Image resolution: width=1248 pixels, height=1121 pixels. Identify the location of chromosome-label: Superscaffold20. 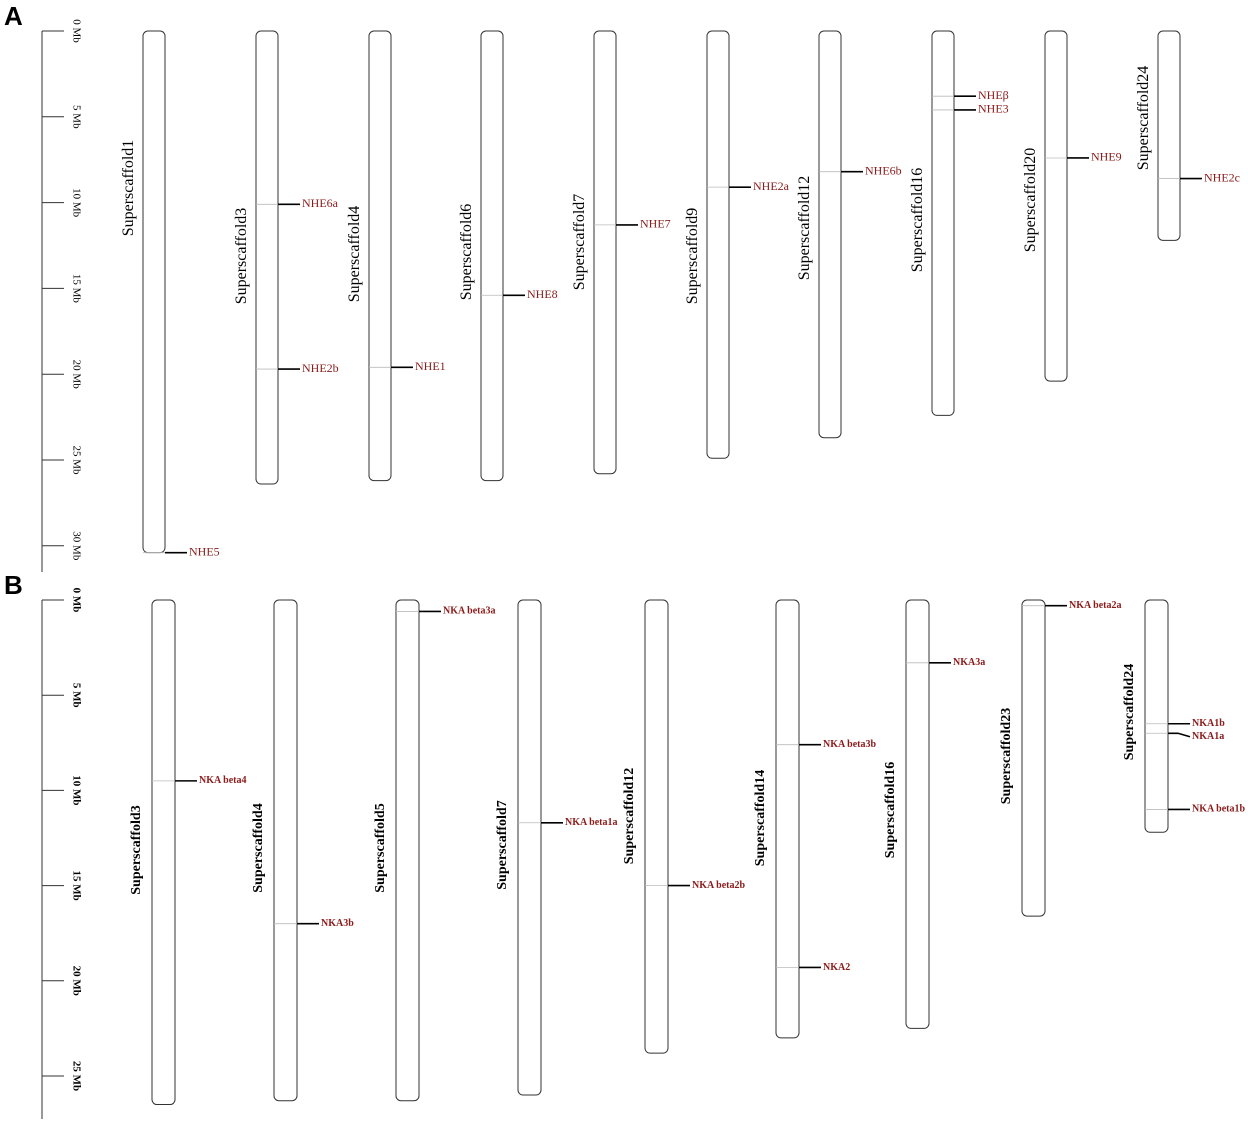
(1030, 200).